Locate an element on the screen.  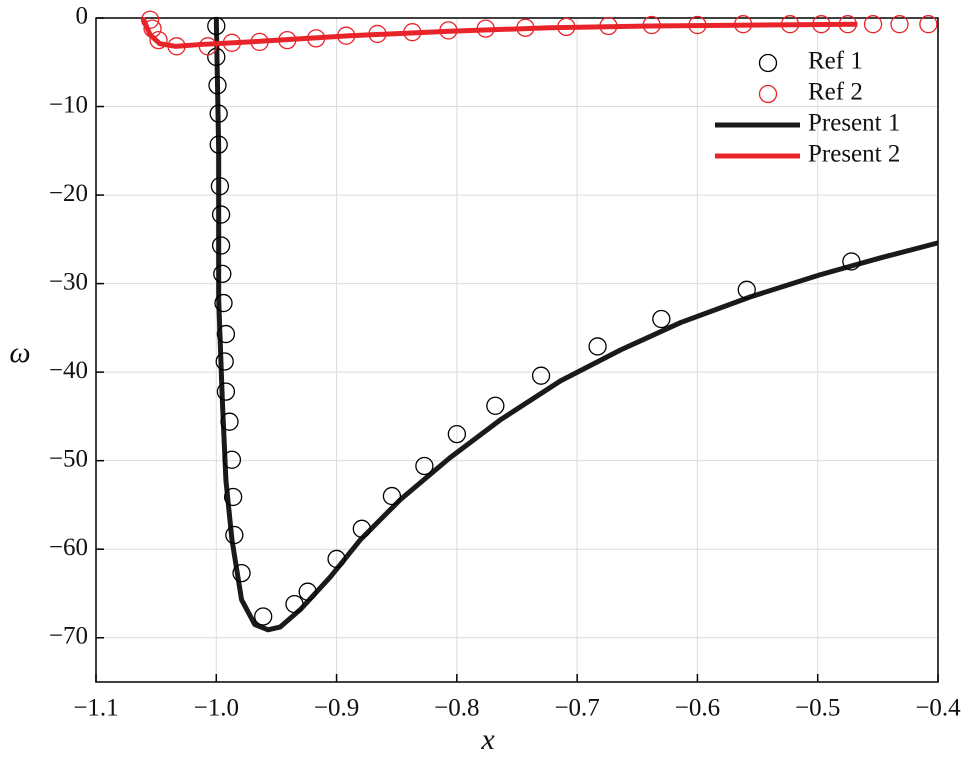
y-axis-label: ω is located at coordinates (19, 352).